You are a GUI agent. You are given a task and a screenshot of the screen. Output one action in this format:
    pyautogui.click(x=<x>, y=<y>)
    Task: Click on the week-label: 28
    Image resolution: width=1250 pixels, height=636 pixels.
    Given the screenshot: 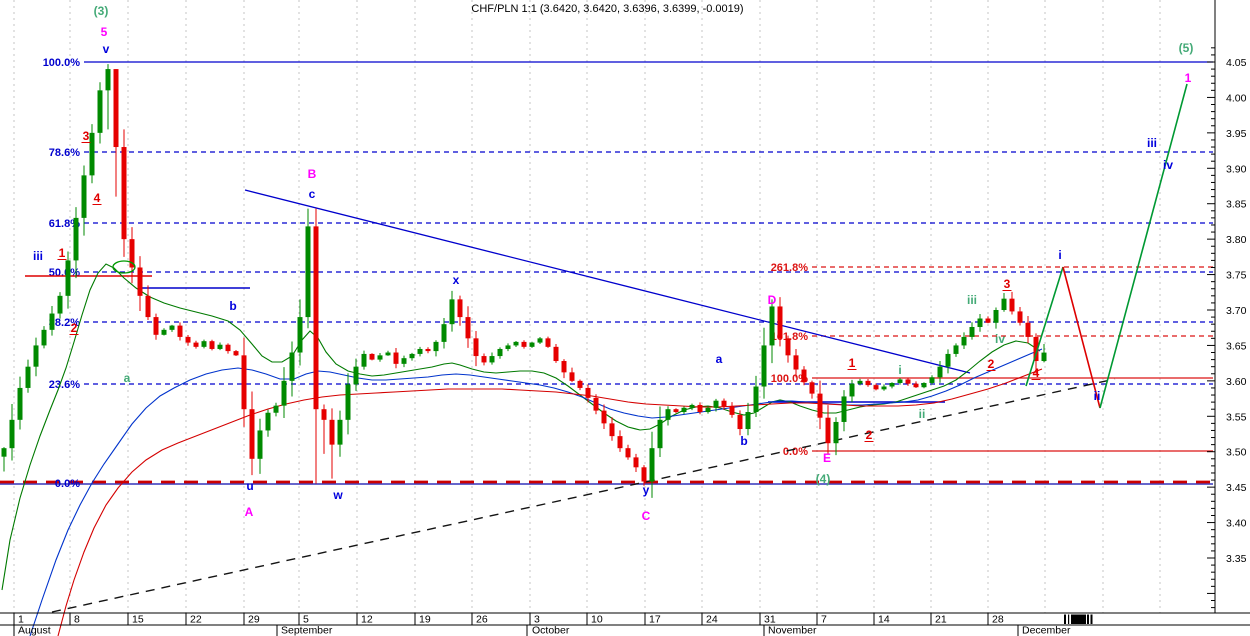 What is the action you would take?
    pyautogui.click(x=998, y=620)
    